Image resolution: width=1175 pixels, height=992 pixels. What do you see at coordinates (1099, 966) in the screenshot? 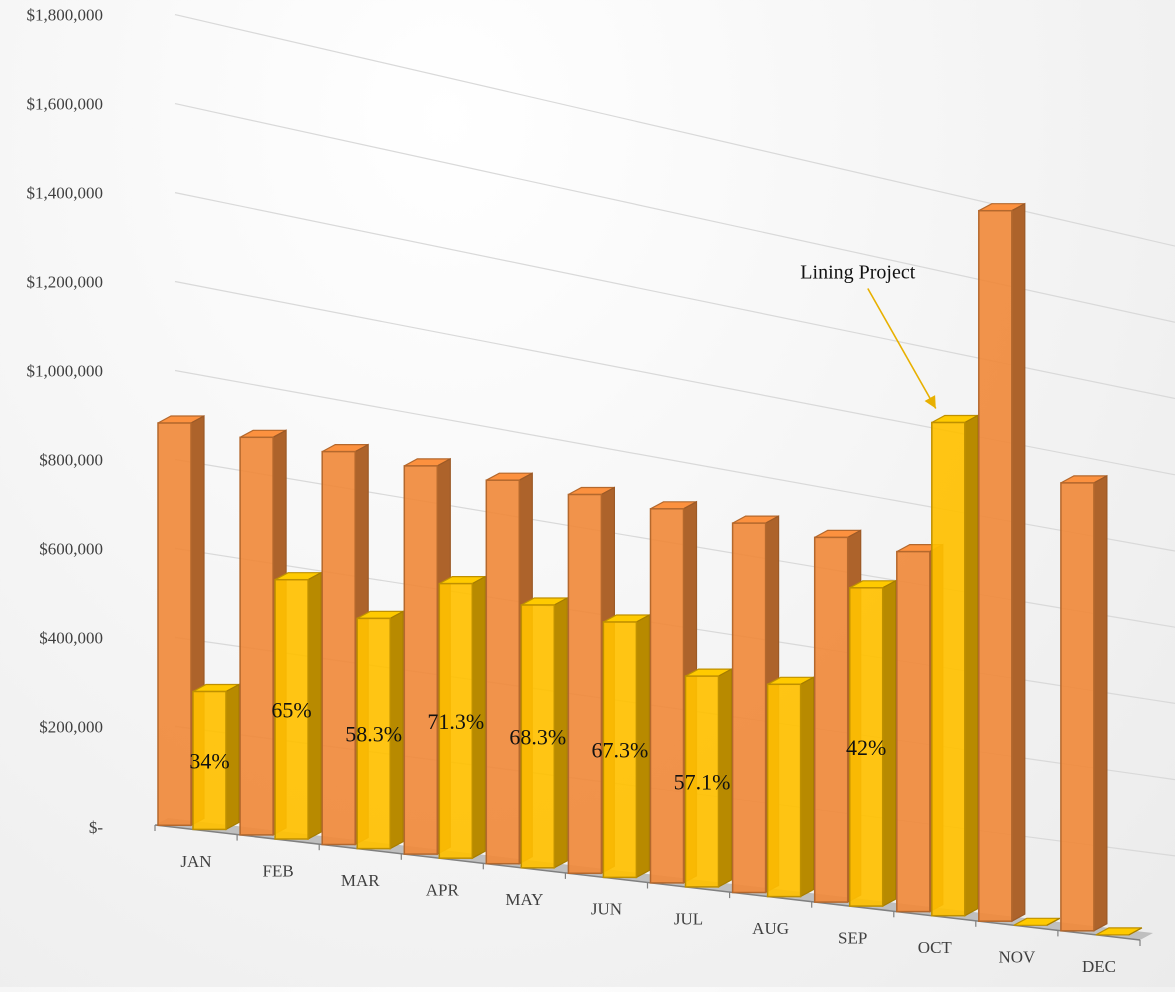
I see `x-tick-label-dec: DEC` at bounding box center [1099, 966].